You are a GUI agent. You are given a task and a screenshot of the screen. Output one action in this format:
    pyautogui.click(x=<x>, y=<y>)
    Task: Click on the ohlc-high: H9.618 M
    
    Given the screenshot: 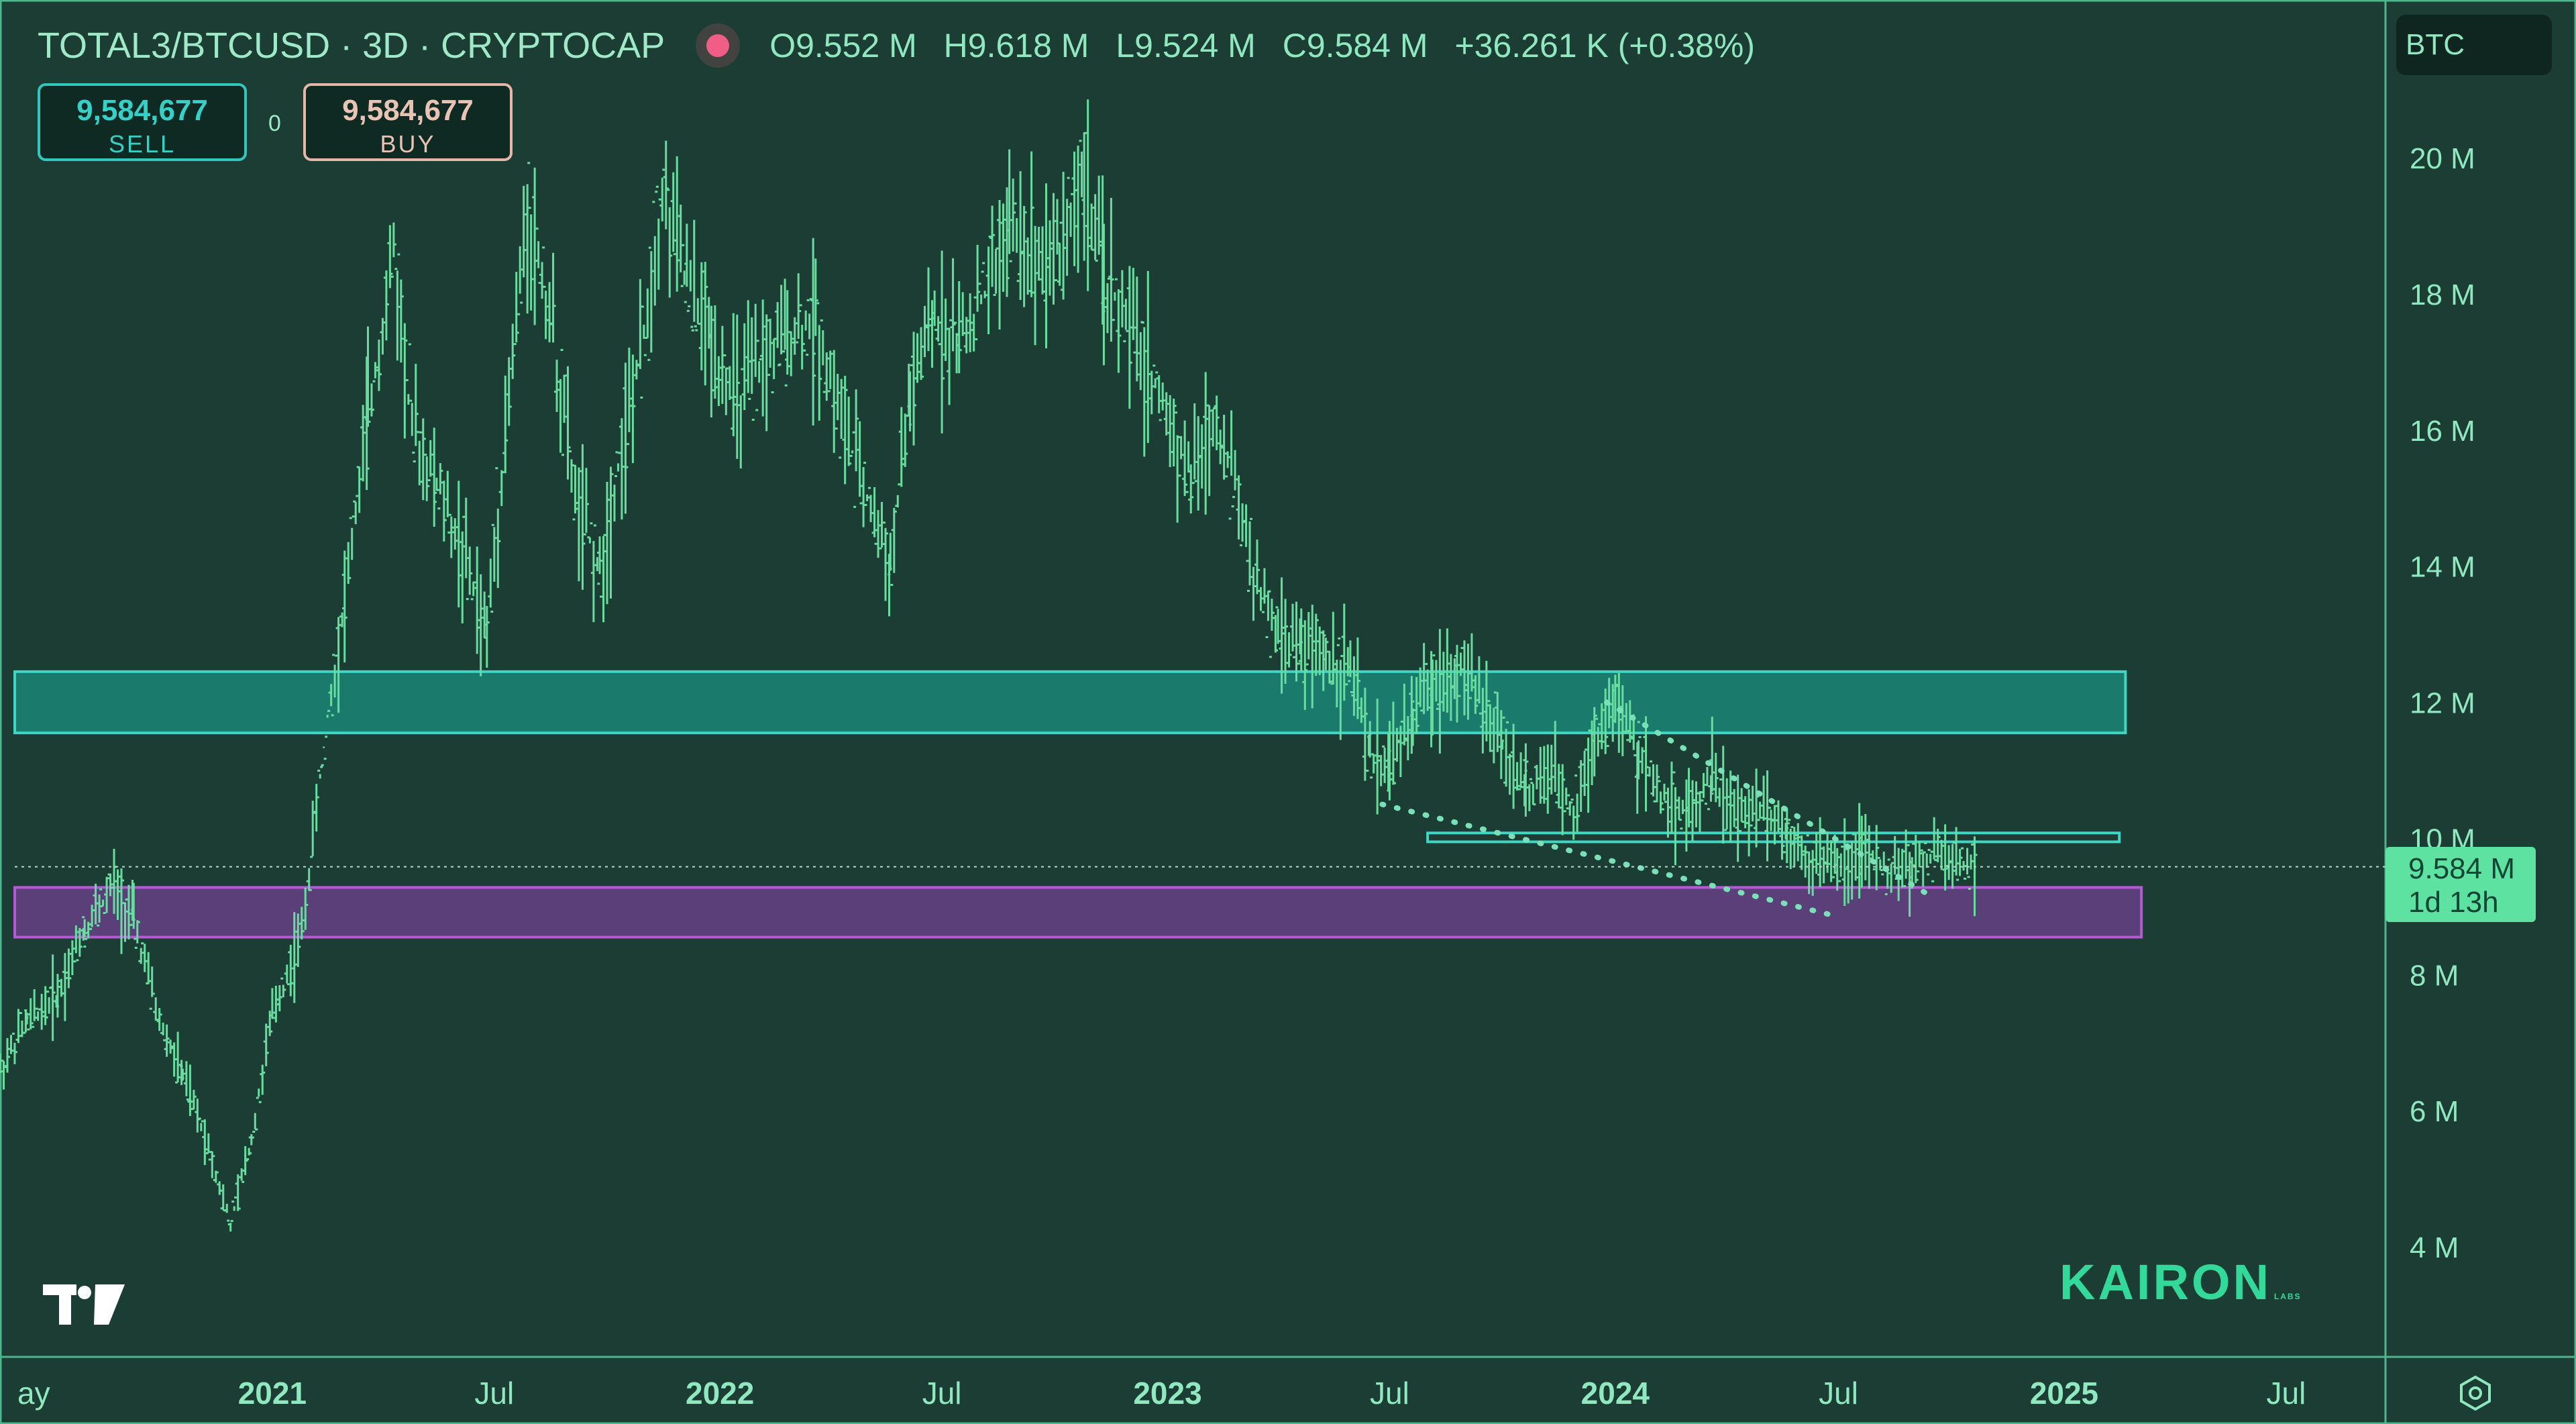 What is the action you would take?
    pyautogui.click(x=1016, y=45)
    